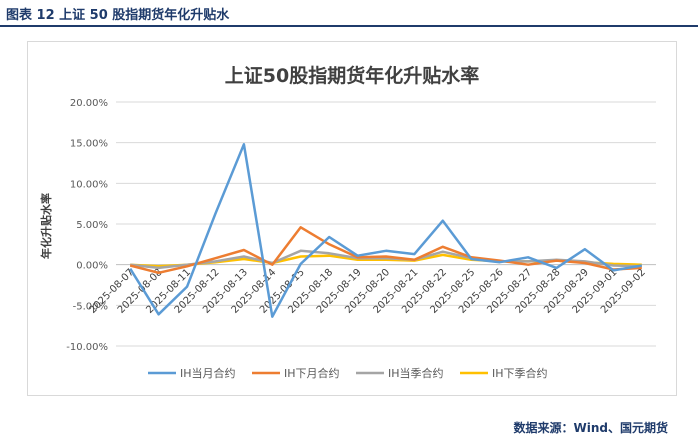 This screenshot has height=439, width=698. I want to click on y-tick-label: -10.00%, so click(87, 347).